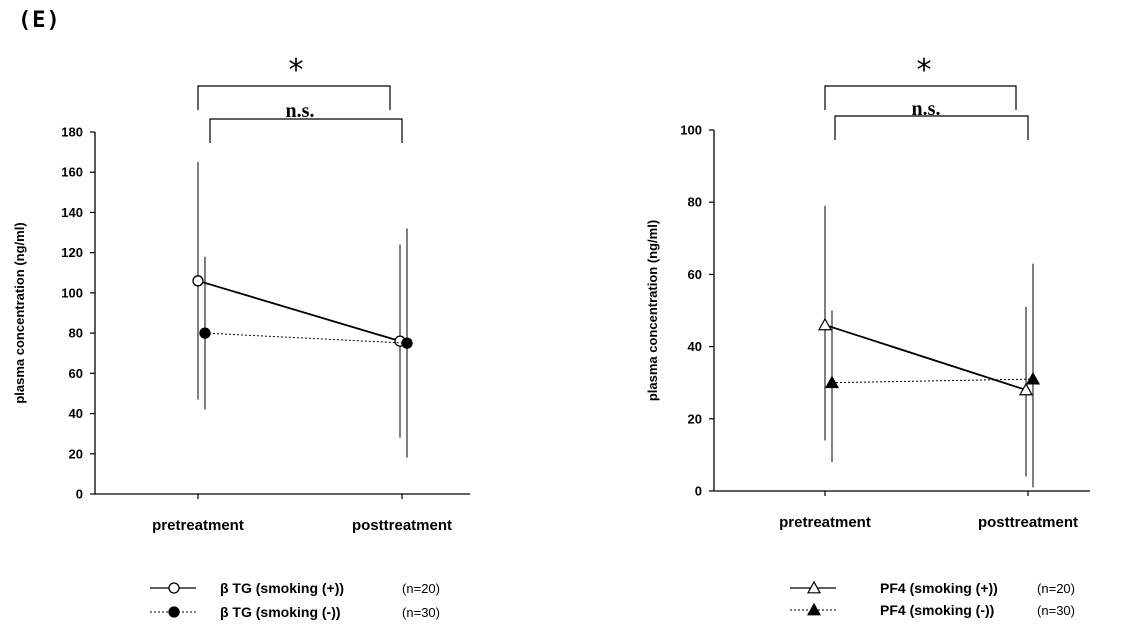 The height and width of the screenshot is (628, 1127). What do you see at coordinates (72, 252) in the screenshot?
I see `y-tick-label: 120` at bounding box center [72, 252].